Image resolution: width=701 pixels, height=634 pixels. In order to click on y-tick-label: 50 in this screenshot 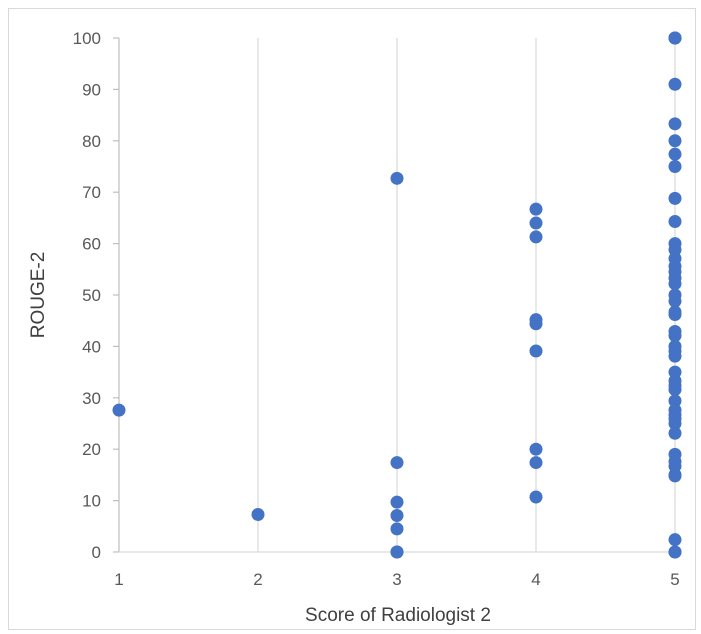, I will do `click(91, 295)`.